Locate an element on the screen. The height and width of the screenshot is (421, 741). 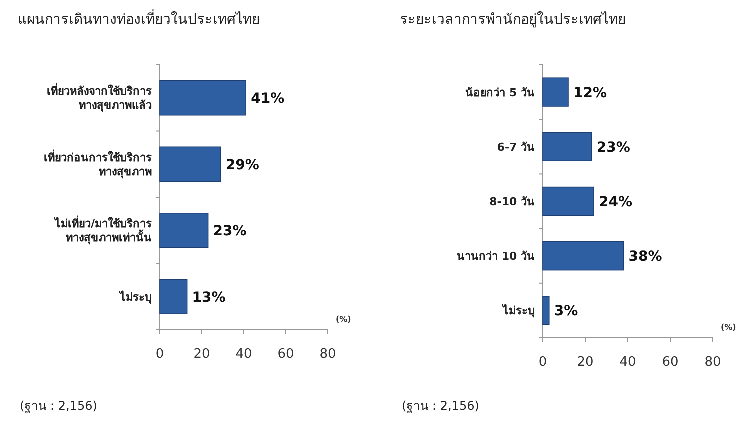
y-tick-label: 8-10 วัน is located at coordinates (512, 202).